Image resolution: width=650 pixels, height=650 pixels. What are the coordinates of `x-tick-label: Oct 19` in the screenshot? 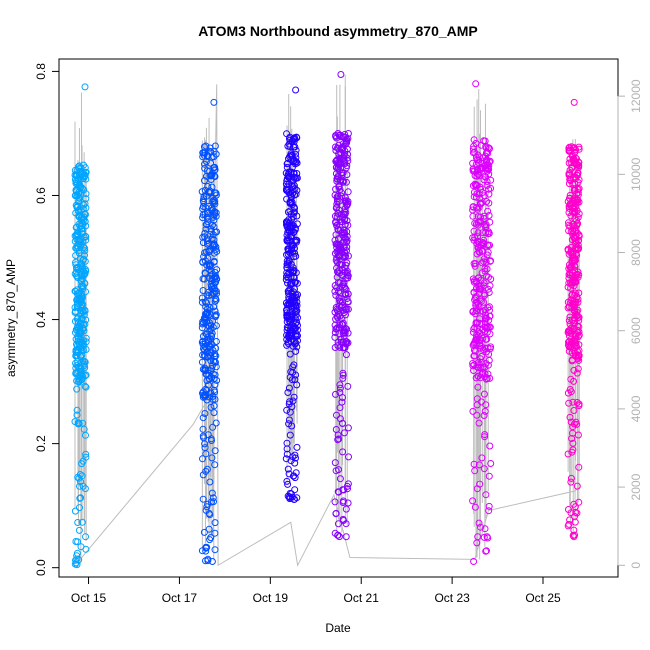 It's located at (271, 598).